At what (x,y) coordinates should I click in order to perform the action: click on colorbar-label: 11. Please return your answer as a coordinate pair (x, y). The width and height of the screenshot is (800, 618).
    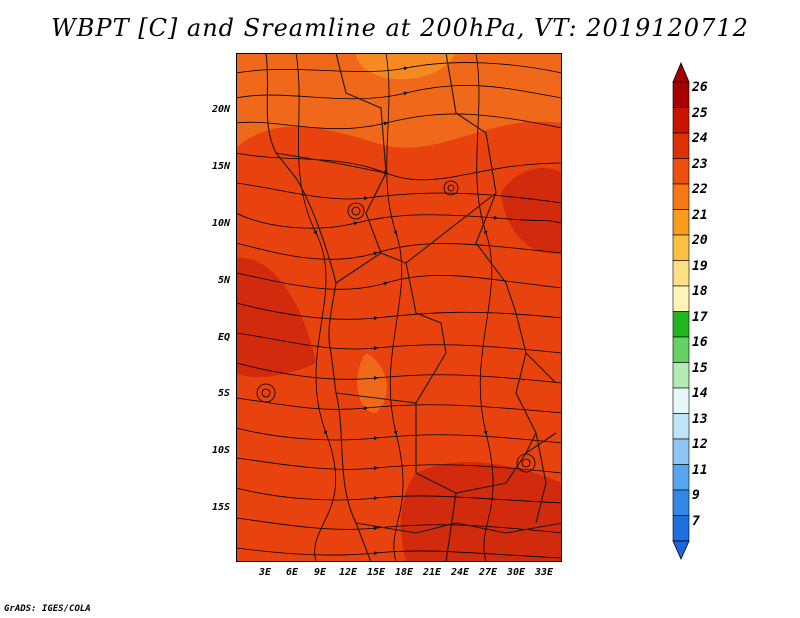
    Looking at the image, I should click on (700, 470).